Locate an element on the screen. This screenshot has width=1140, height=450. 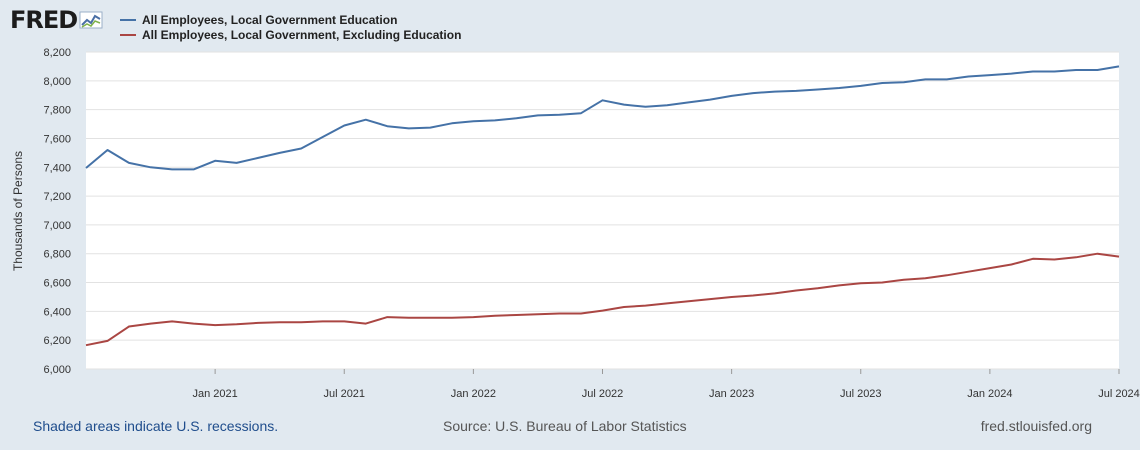
legend-swatch-education is located at coordinates (128, 19).